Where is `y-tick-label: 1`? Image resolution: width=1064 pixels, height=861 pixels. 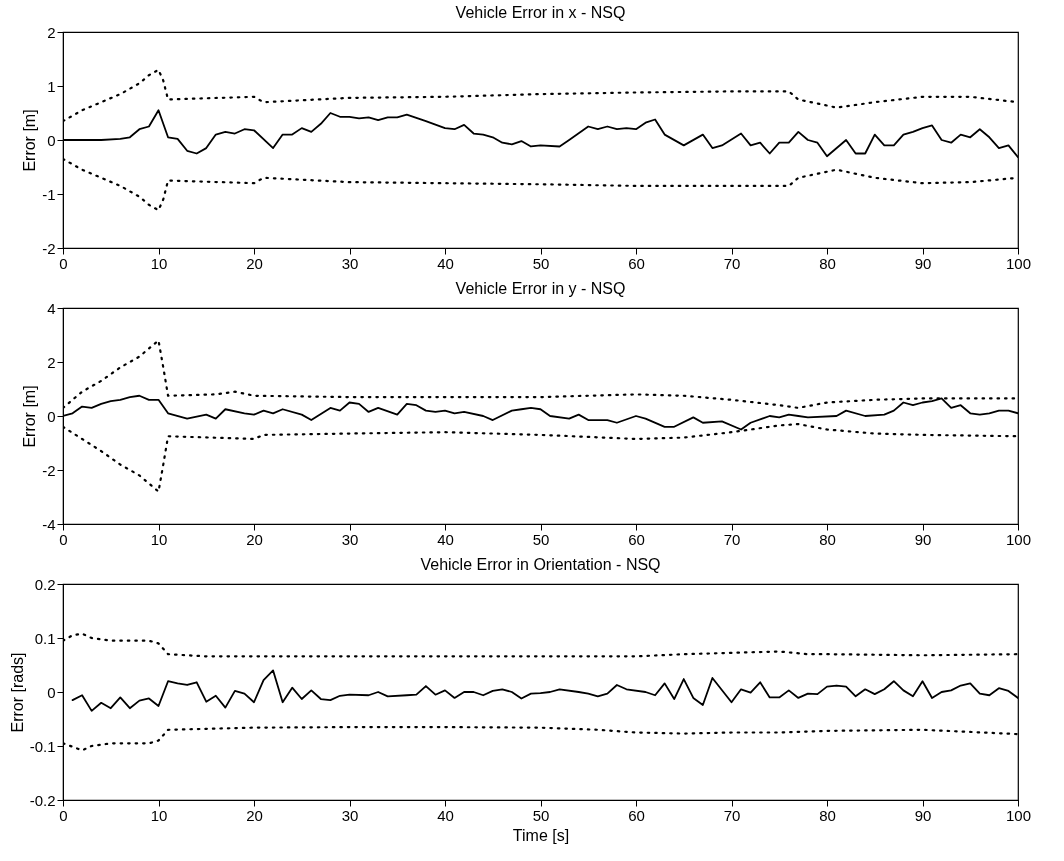 y-tick-label: 1 is located at coordinates (51, 86).